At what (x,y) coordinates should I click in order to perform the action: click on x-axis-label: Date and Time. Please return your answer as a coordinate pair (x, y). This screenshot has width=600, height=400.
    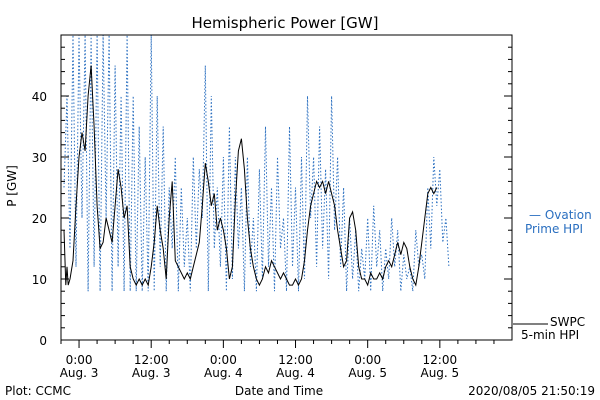
    Looking at the image, I should click on (279, 391).